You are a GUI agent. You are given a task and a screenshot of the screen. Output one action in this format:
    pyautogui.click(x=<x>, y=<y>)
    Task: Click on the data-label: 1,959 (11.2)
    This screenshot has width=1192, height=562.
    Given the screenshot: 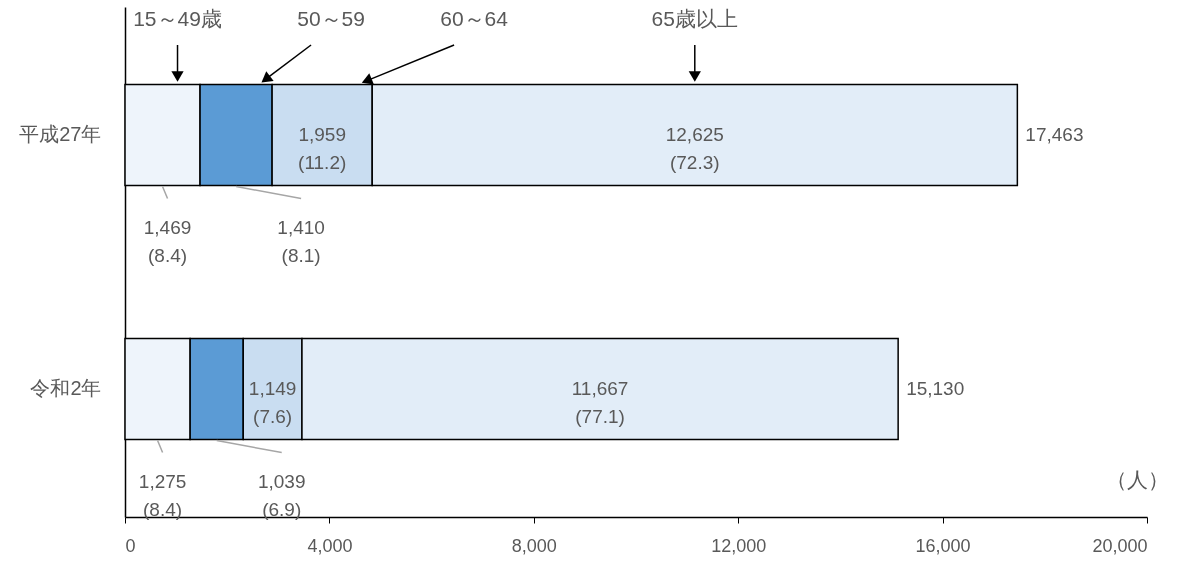 What is the action you would take?
    pyautogui.click(x=322, y=149)
    